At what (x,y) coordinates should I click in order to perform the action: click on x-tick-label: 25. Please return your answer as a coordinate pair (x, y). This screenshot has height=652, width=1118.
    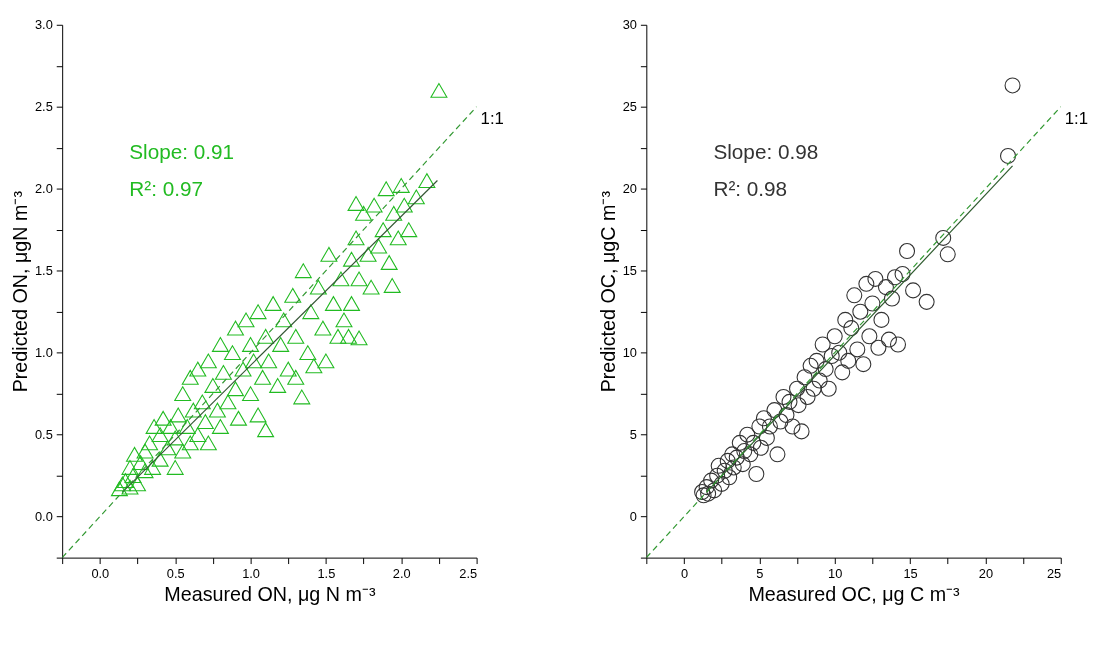
    Looking at the image, I should click on (1054, 573).